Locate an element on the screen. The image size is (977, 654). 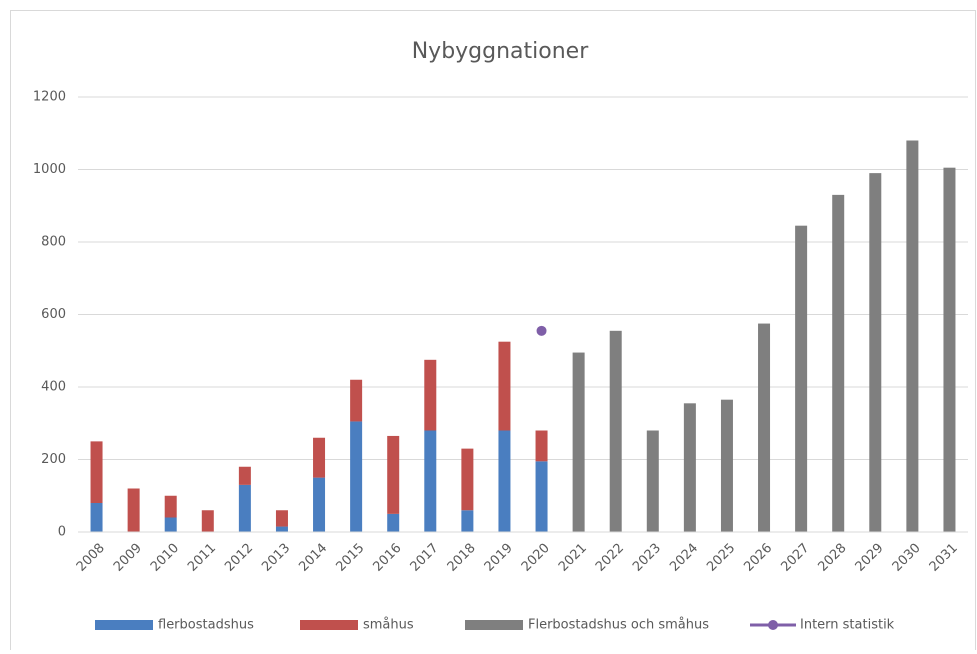
y-tick-label: 200 is located at coordinates (53, 459).